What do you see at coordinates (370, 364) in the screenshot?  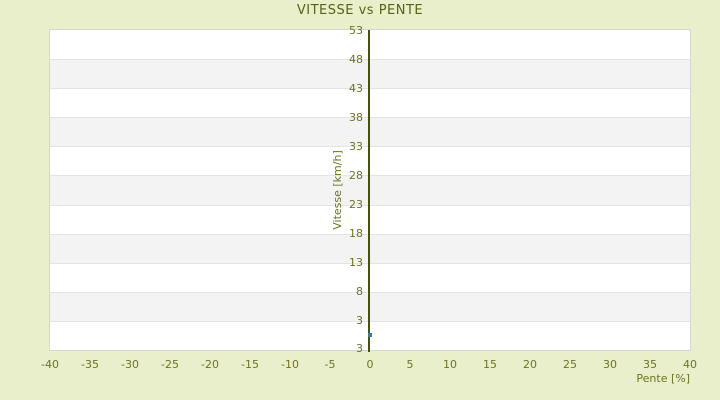 I see `x-tick-label: 0` at bounding box center [370, 364].